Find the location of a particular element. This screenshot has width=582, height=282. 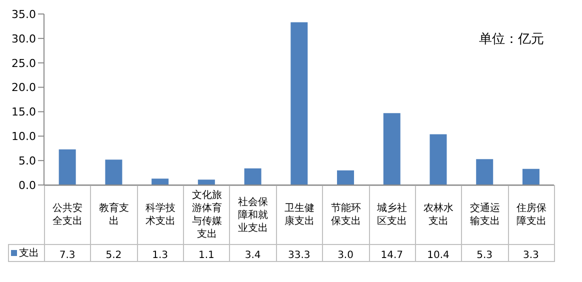

x-tick-label: 住房保障支出 is located at coordinates (531, 215).